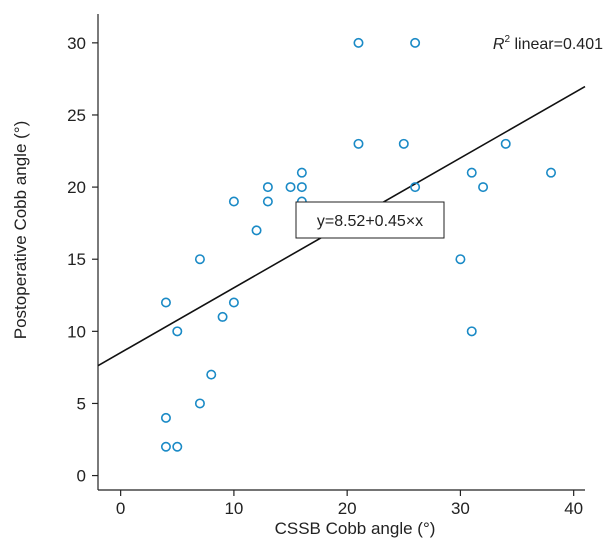 This screenshot has width=611, height=540. I want to click on x-tick-label: 0, so click(120, 508).